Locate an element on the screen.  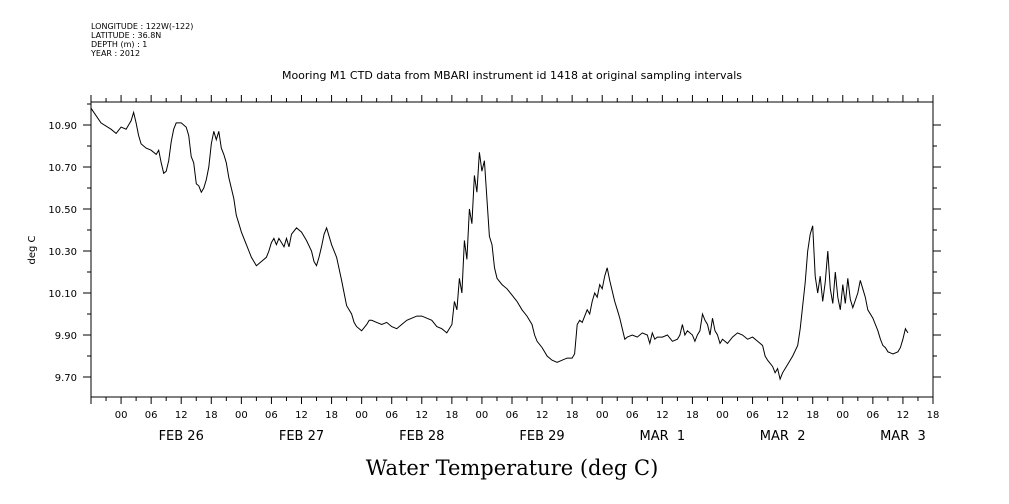
year-label: YEAR : 2012 is located at coordinates (116, 53).